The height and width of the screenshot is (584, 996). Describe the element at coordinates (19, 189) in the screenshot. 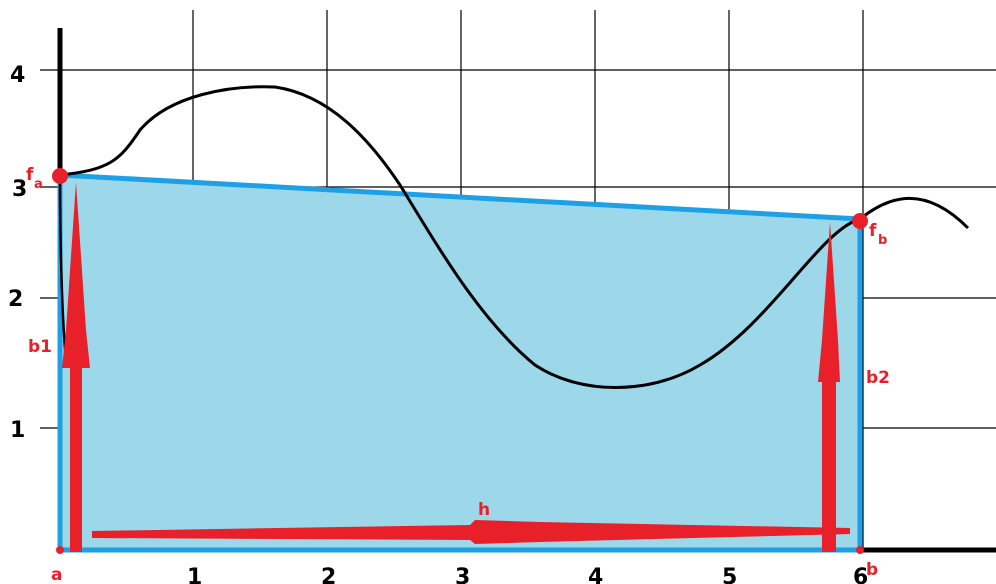

I see `y-tick-label: 3` at that location.